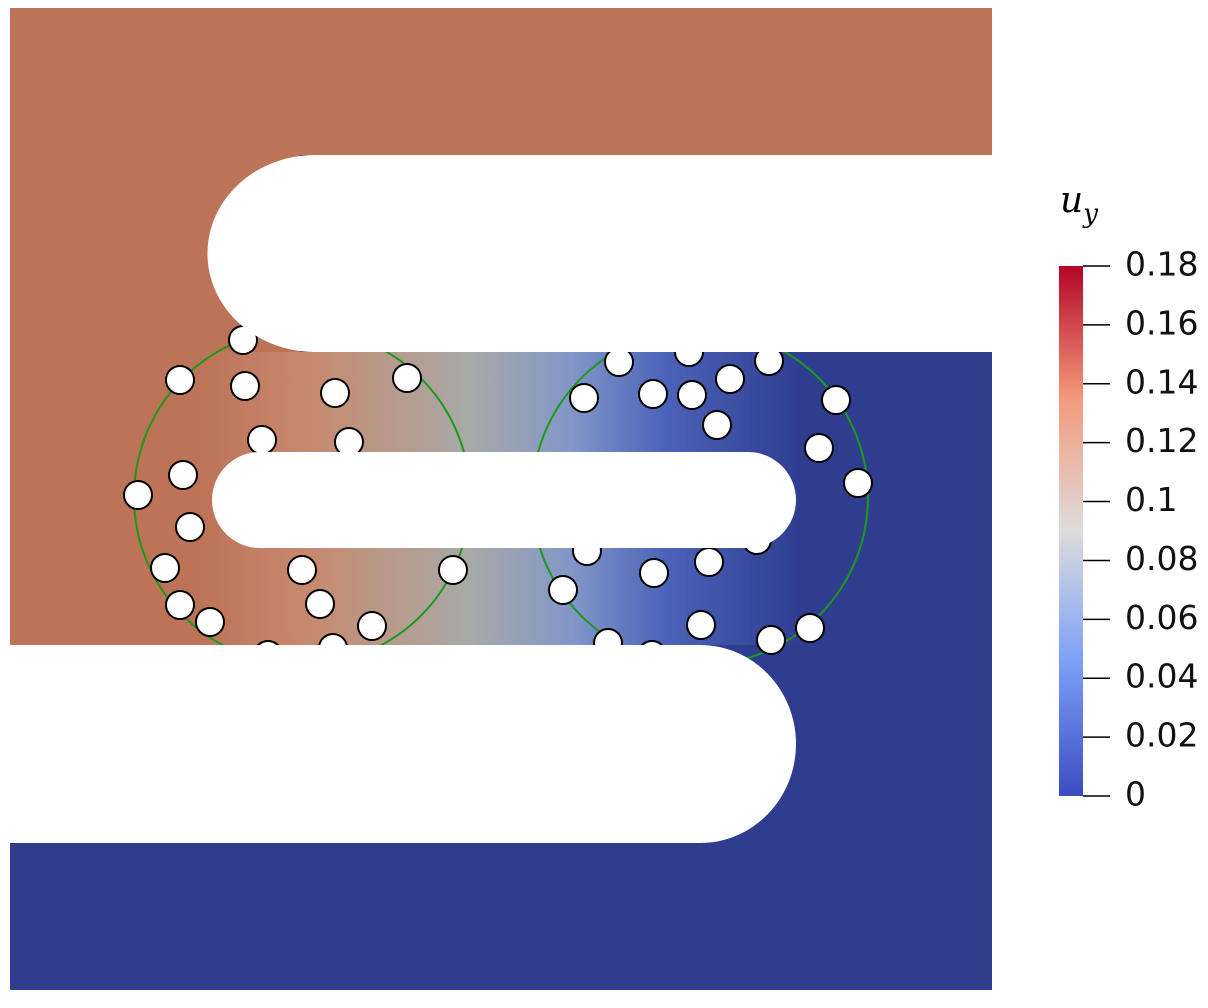 Image resolution: width=1208 pixels, height=1008 pixels. What do you see at coordinates (1151, 499) in the screenshot?
I see `tick-label: 0.1` at bounding box center [1151, 499].